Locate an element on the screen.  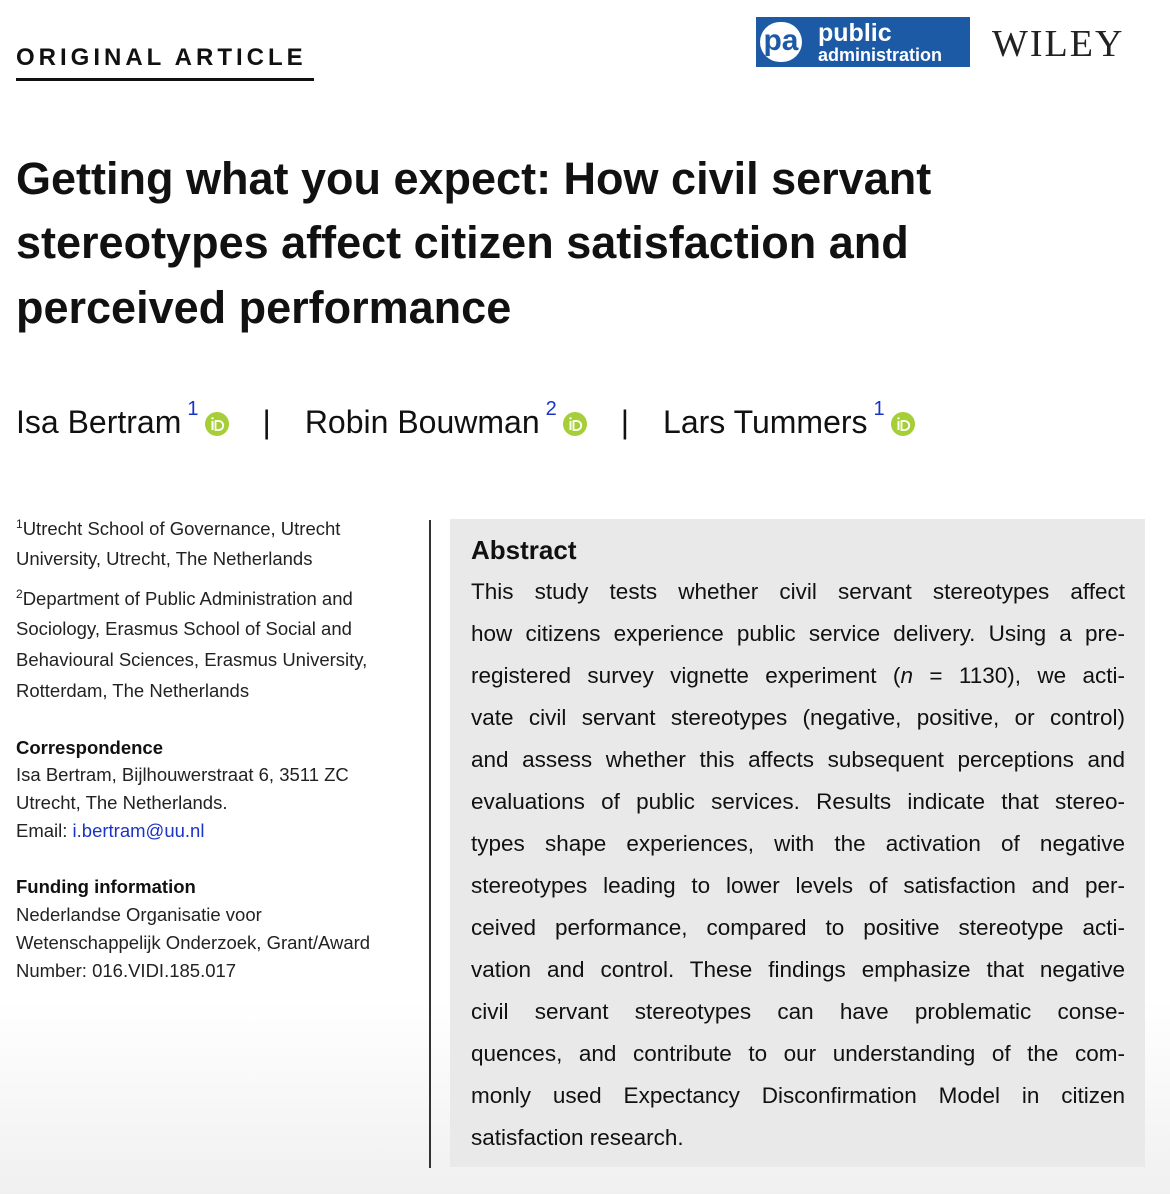
affiliation-line: University, Utrecht, The Netherlands is located at coordinates (164, 558).